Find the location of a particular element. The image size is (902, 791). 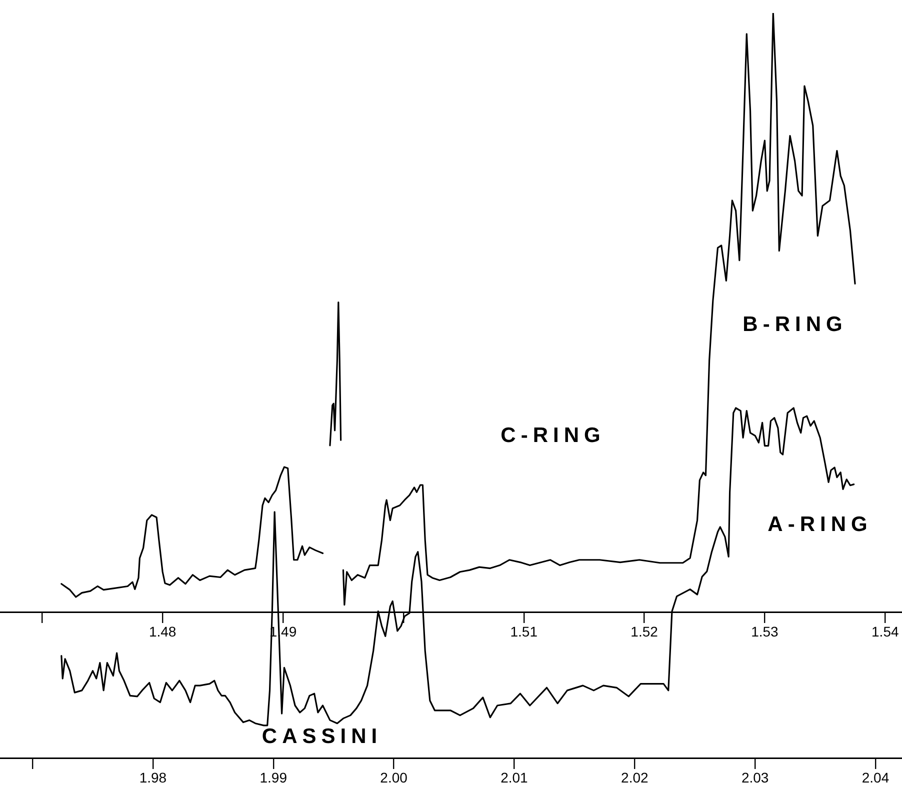

x-tick-label: 1.98 is located at coordinates (153, 777).